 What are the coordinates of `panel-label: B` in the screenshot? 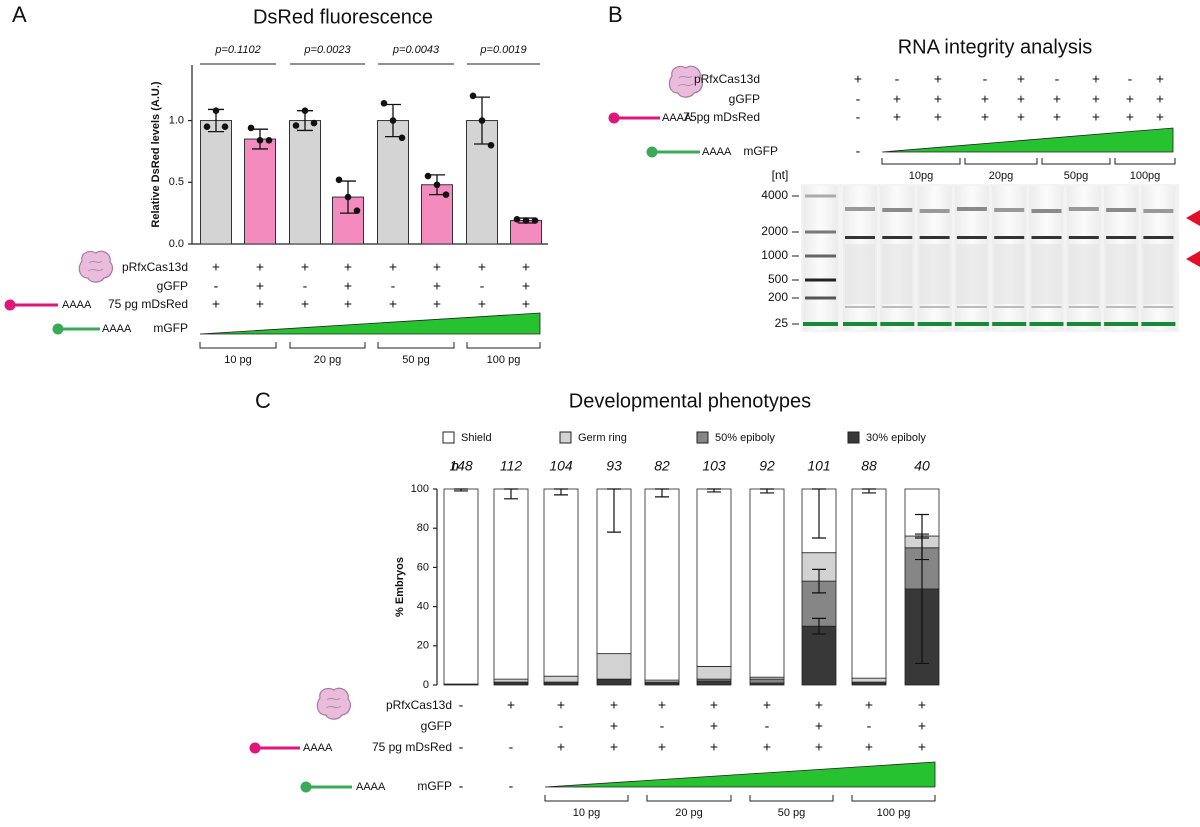 It's located at (615, 14).